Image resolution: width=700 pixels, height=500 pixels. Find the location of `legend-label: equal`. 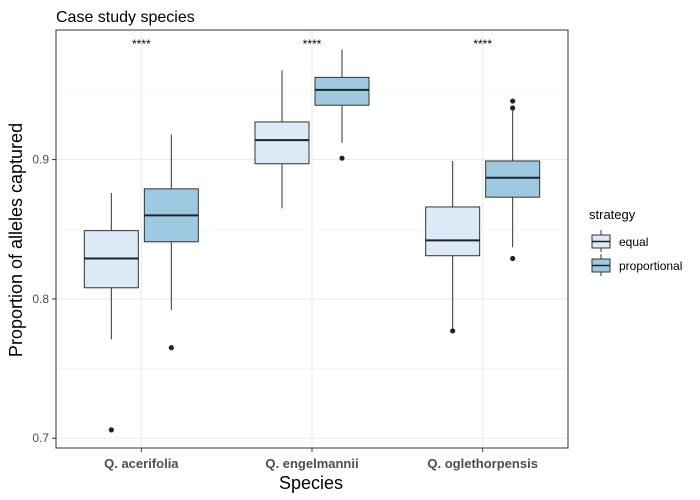

legend-label: equal is located at coordinates (633, 242).